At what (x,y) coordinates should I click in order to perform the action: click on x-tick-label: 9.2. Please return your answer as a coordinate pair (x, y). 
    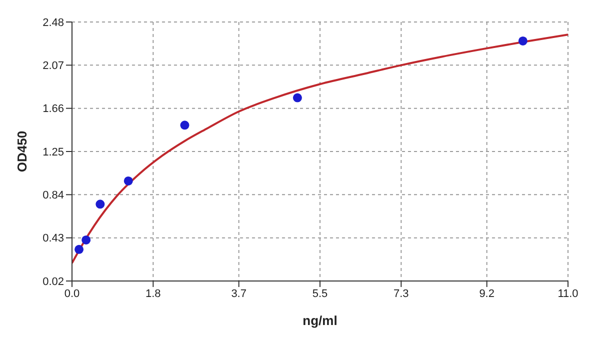
    Looking at the image, I should click on (486, 294).